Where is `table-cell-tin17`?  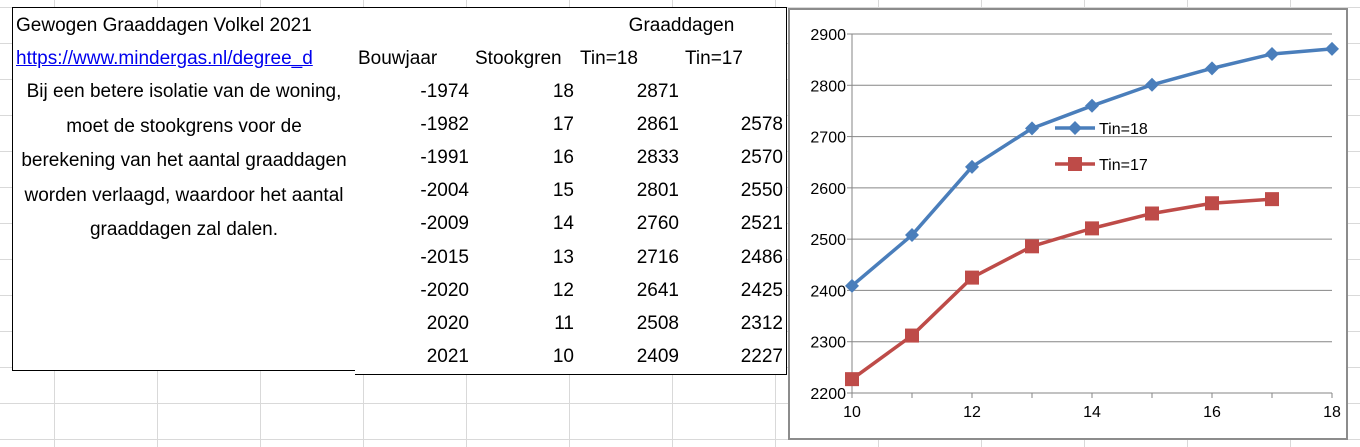
table-cell-tin17 is located at coordinates (734, 92).